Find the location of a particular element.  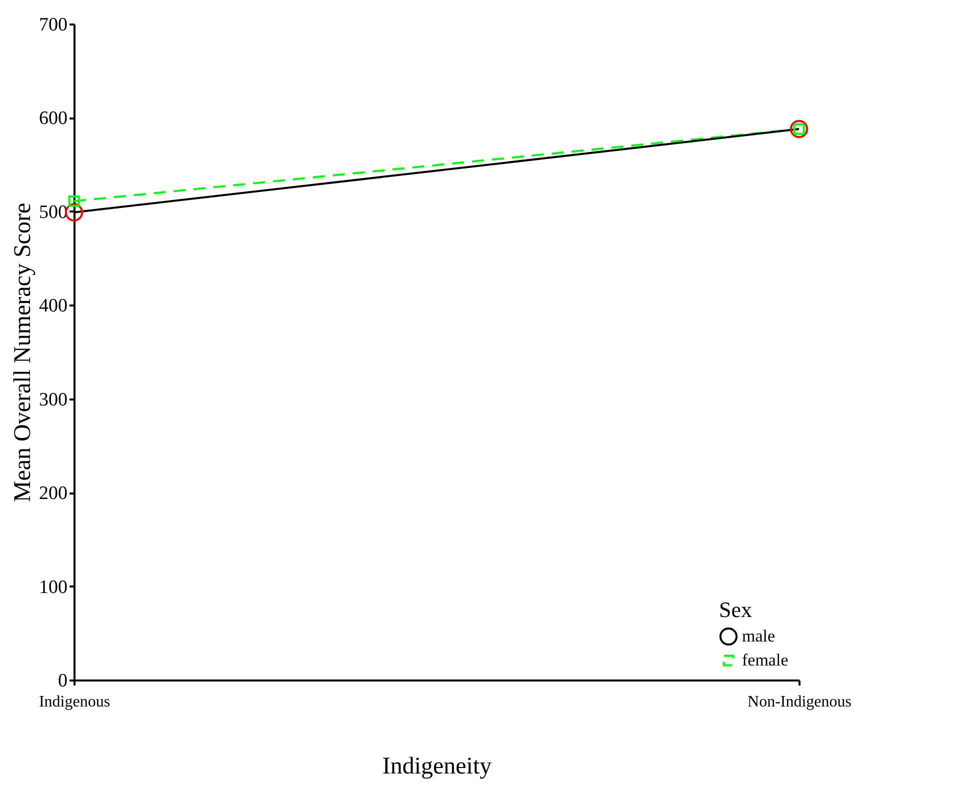

legend-label: female is located at coordinates (765, 660).